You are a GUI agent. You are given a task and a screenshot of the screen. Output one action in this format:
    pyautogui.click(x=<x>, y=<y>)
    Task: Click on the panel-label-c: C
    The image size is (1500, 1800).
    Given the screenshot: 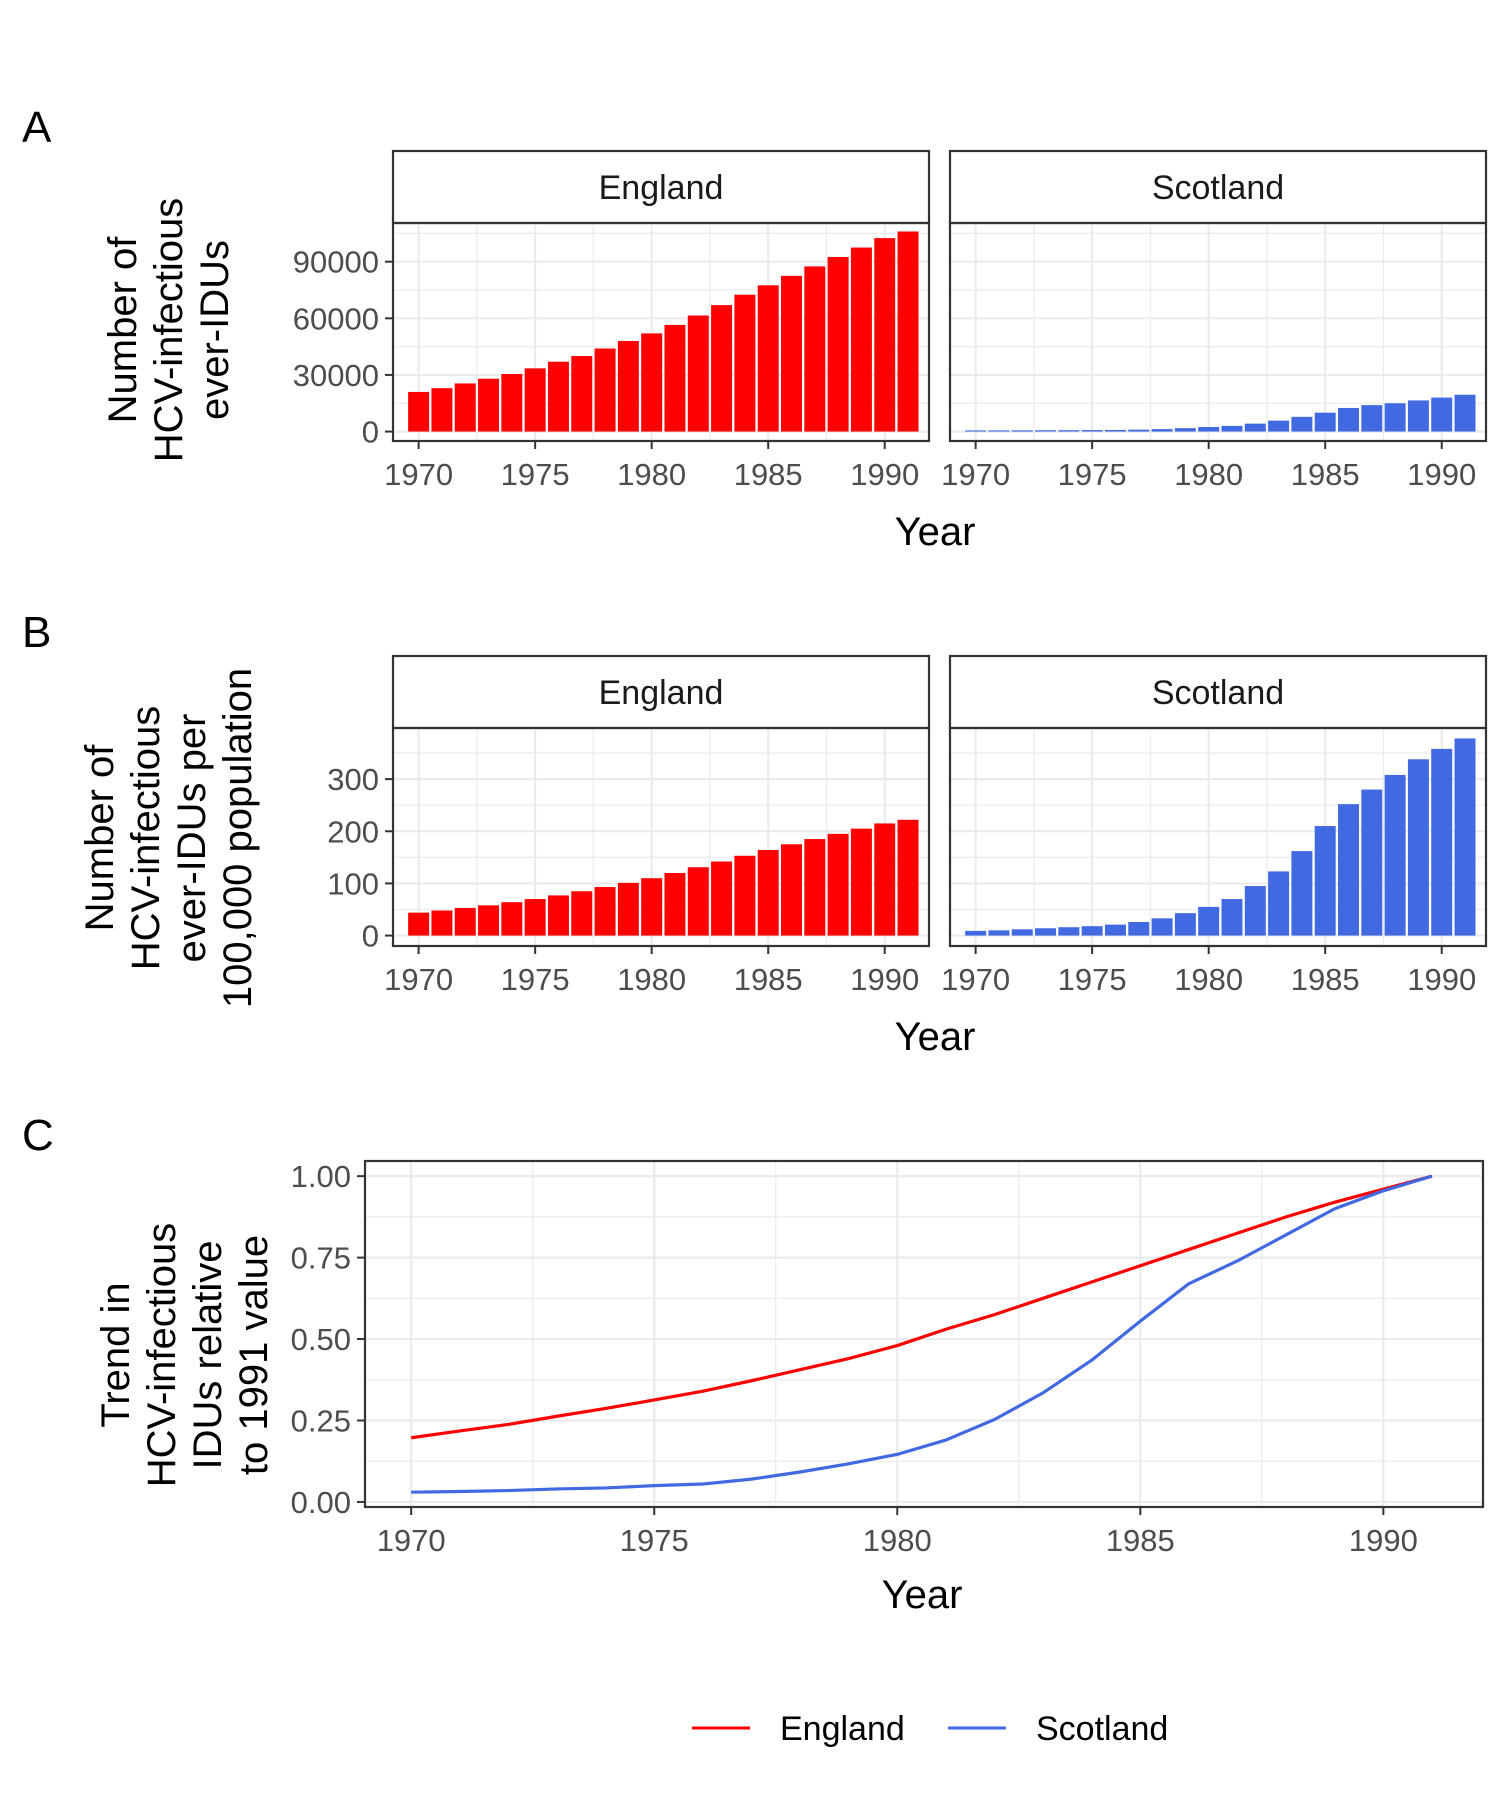 What is the action you would take?
    pyautogui.click(x=38, y=1135)
    